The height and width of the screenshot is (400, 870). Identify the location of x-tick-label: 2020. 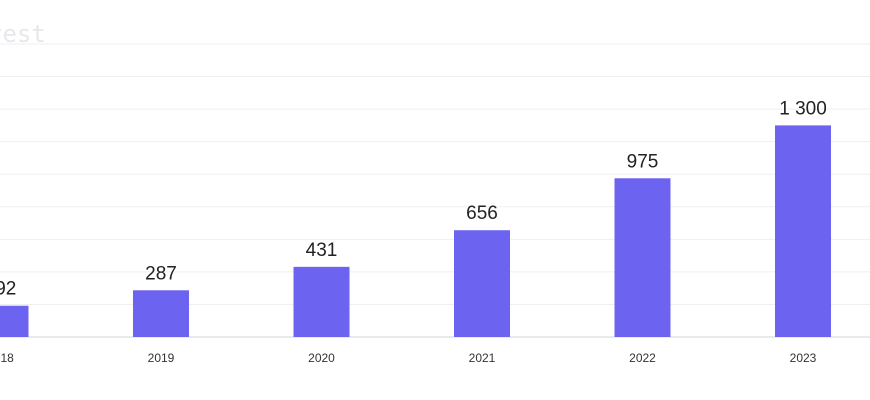
(321, 358).